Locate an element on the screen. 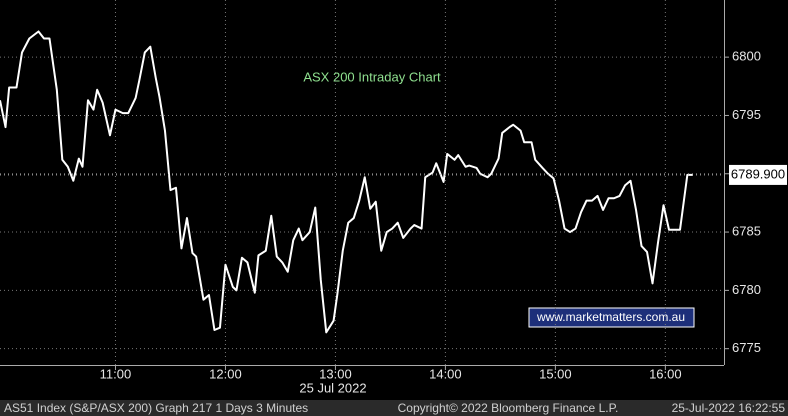 The width and height of the screenshot is (788, 416). last-price-label: 6789.900 is located at coordinates (758, 173).